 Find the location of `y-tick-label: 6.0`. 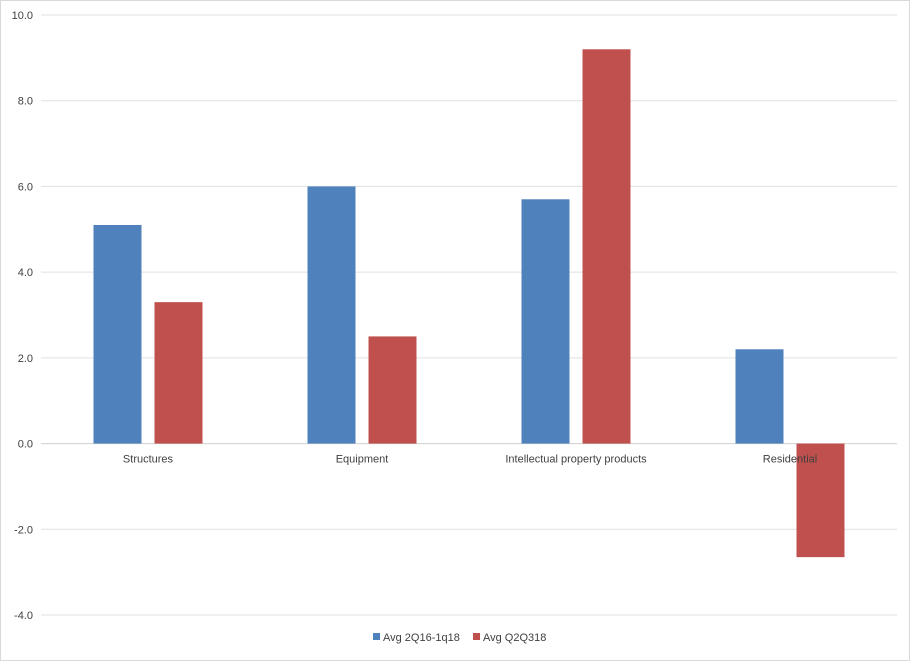

y-tick-label: 6.0 is located at coordinates (25, 187).